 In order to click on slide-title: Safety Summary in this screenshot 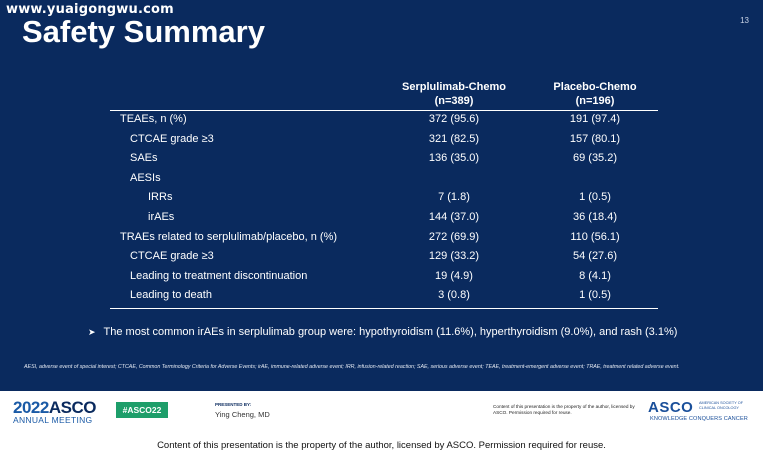, I will do `click(143, 31)`.